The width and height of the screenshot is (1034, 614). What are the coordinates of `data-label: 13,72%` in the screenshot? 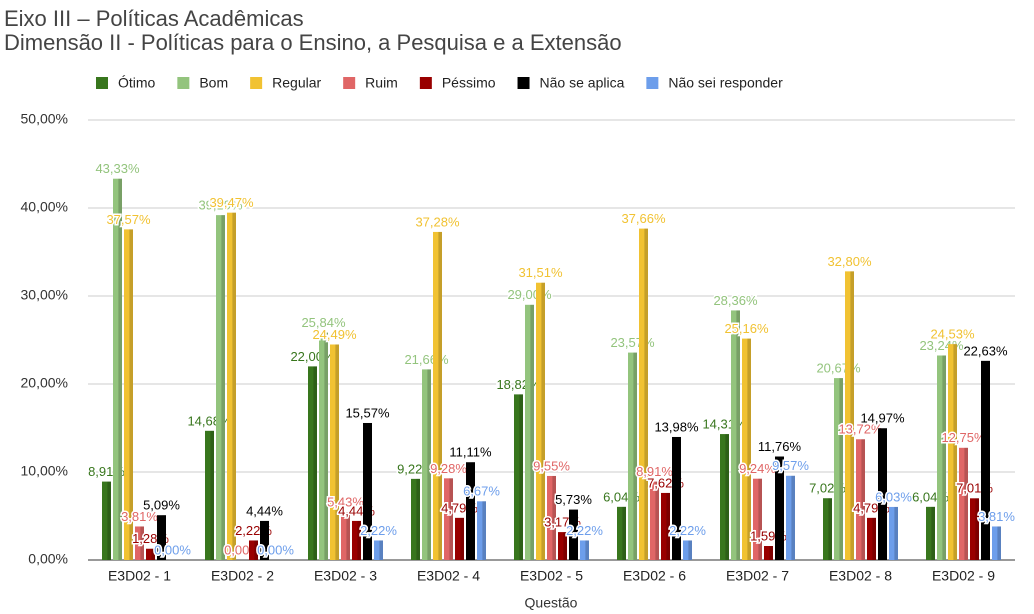 It's located at (860, 429).